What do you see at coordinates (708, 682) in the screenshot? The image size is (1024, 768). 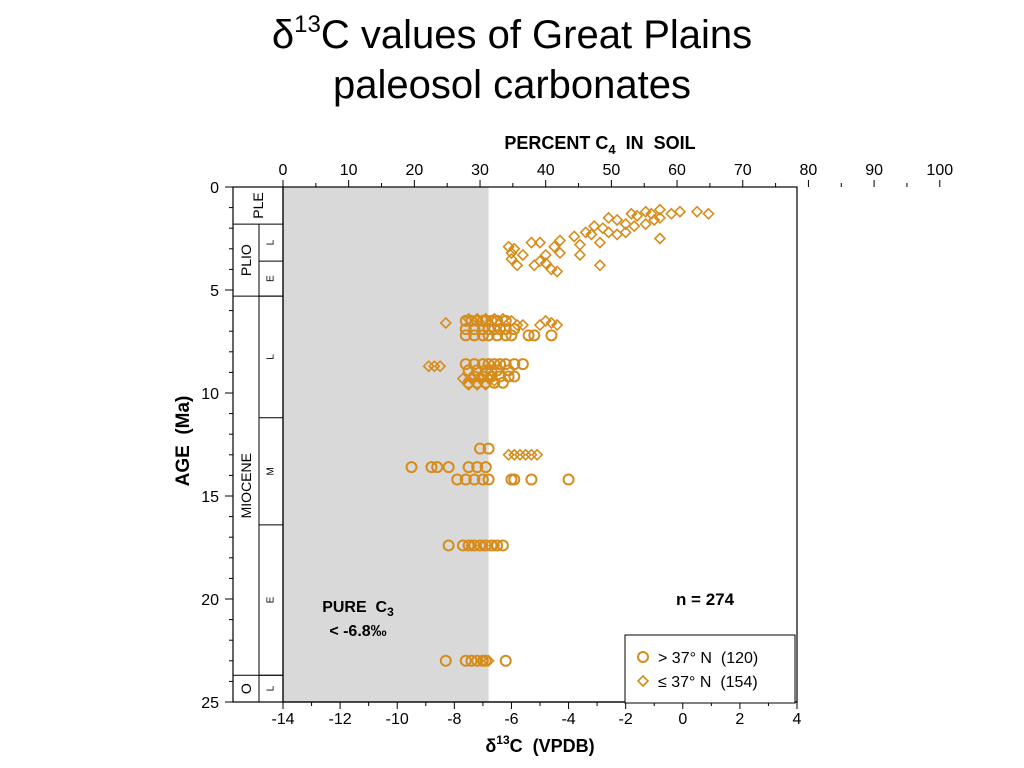 I see `legend-entry-south: ≤ 37° N (154)` at bounding box center [708, 682].